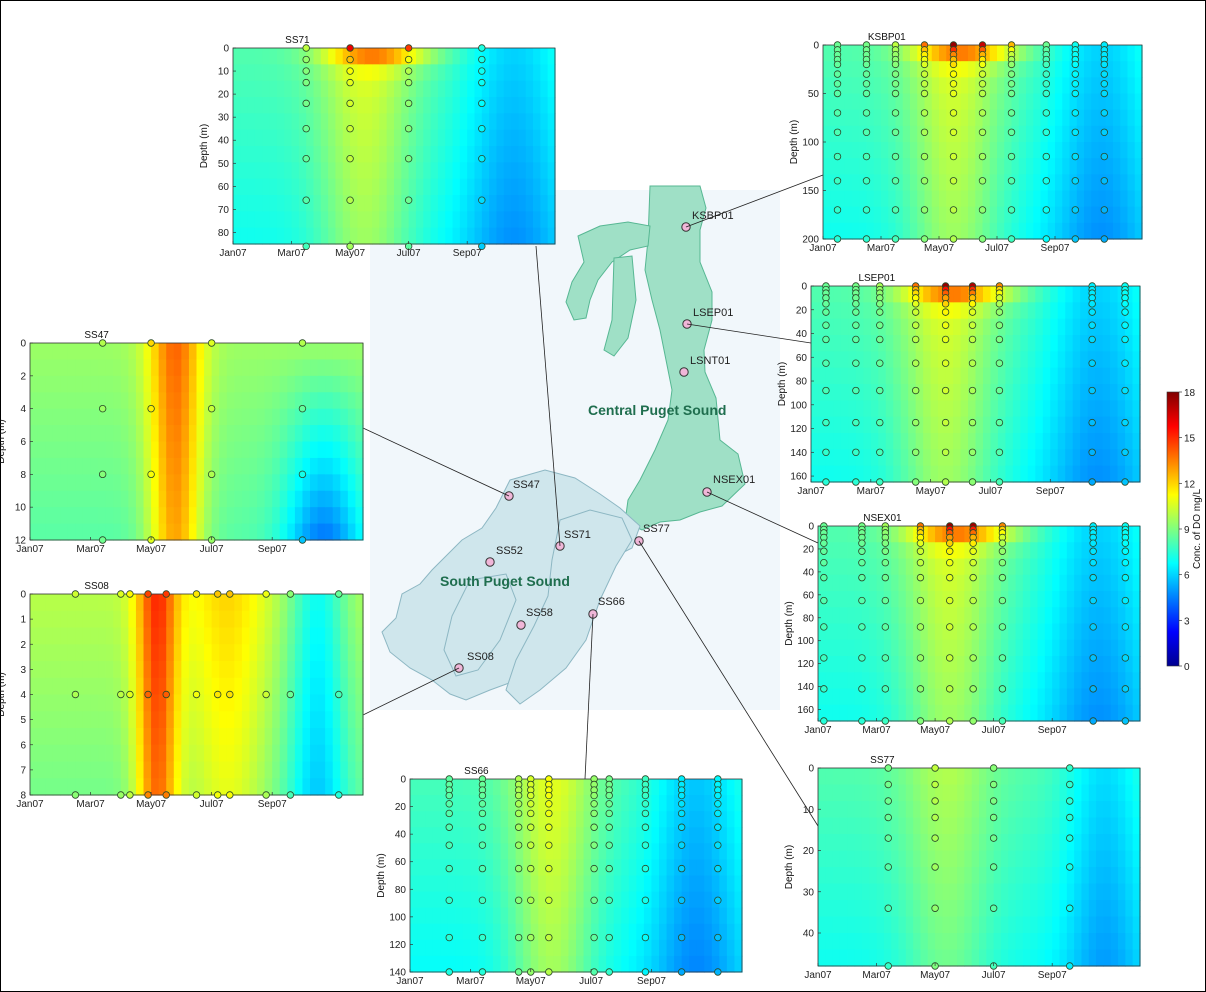  What do you see at coordinates (480, 625) in the screenshot?
I see `south-sound-inlet` at bounding box center [480, 625].